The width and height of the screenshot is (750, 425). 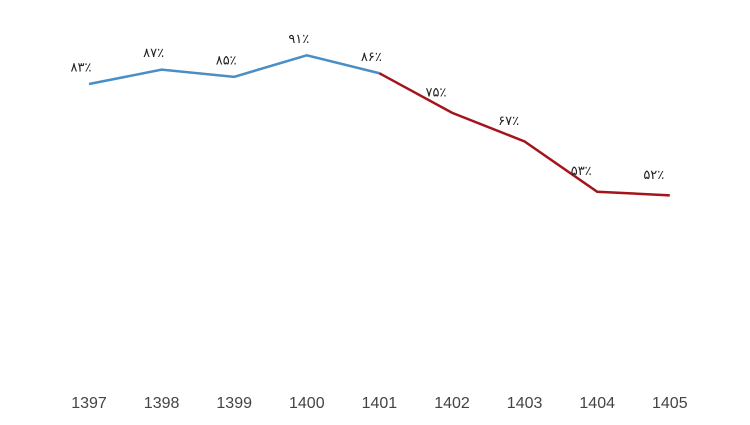 I want to click on x-tick-label: 1404, so click(x=597, y=403).